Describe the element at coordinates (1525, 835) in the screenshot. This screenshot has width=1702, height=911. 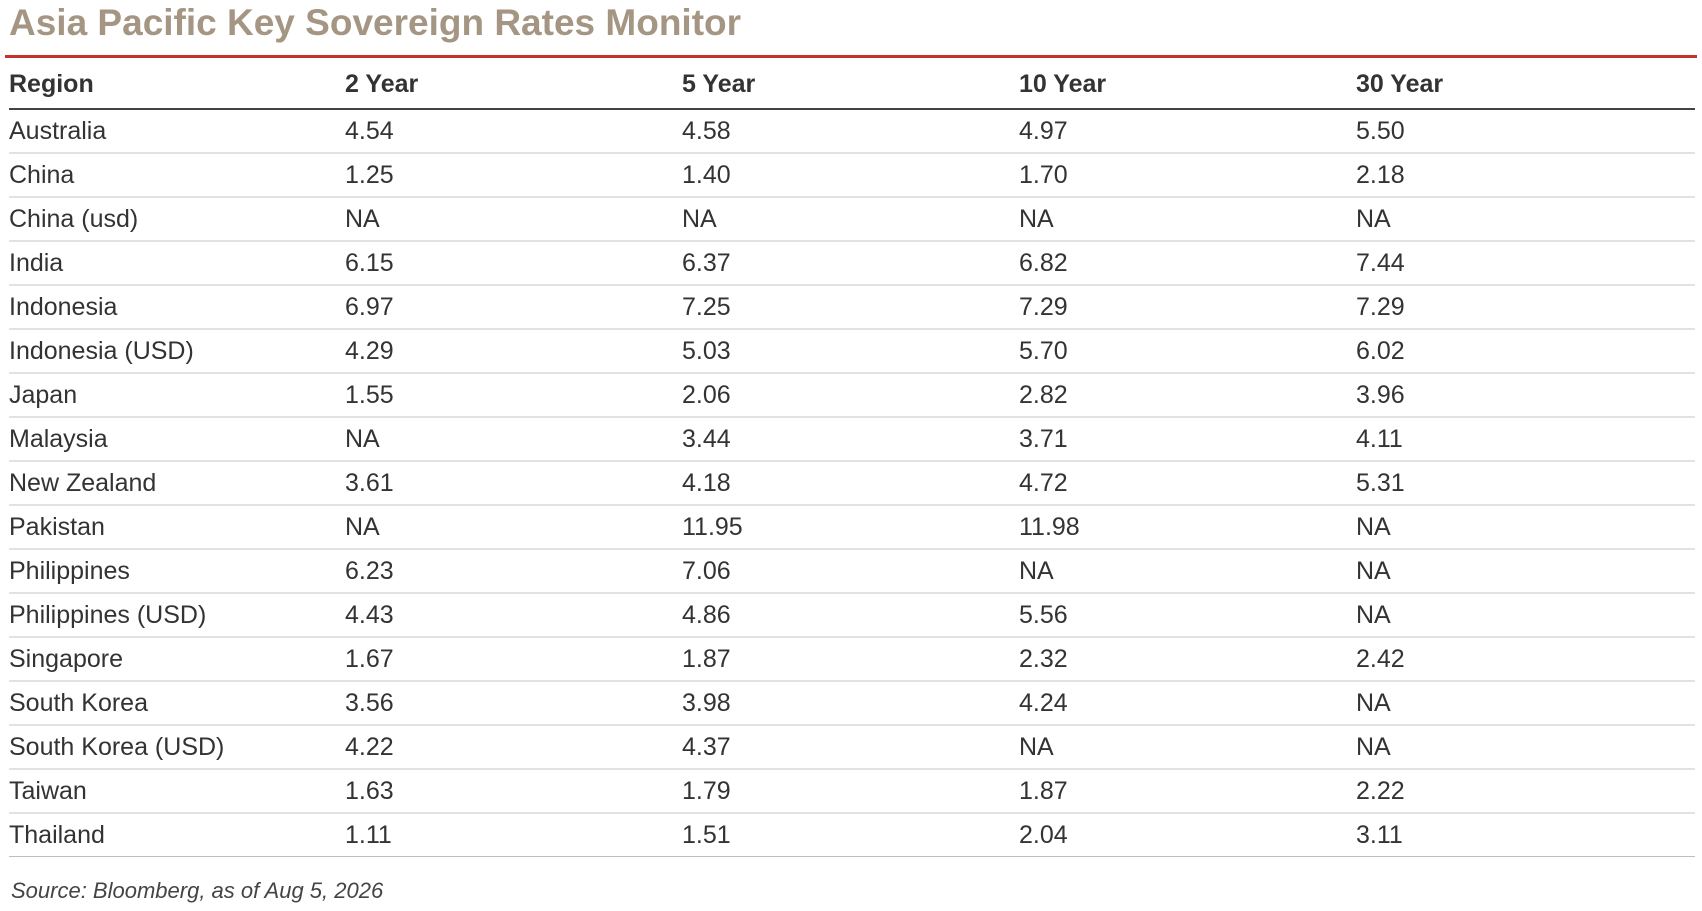
I see `rate-30-year-cell: 3.11` at that location.